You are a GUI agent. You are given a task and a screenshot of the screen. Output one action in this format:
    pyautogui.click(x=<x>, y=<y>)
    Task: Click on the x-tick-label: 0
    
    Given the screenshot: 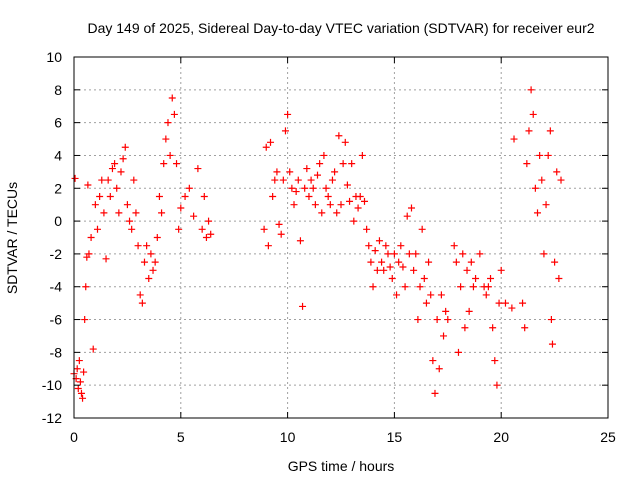 What is the action you would take?
    pyautogui.click(x=74, y=437)
    